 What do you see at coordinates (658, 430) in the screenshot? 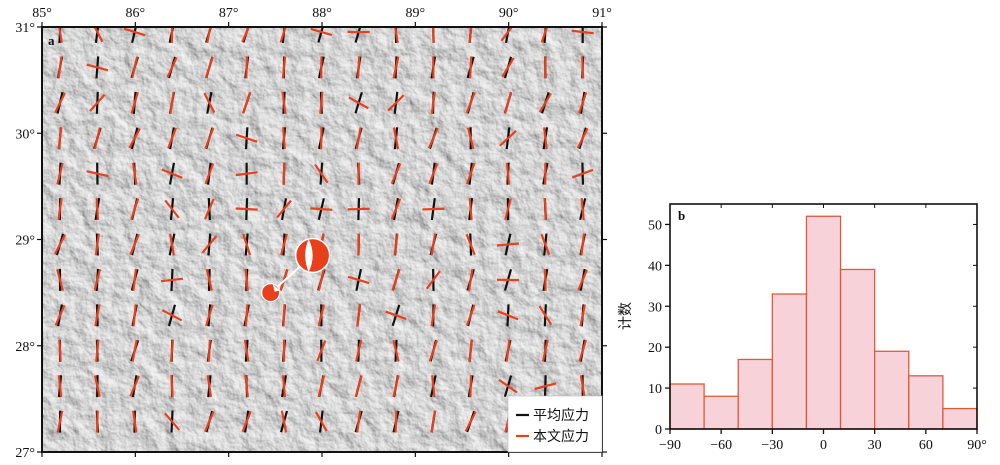
I see `y-tick-label: 0` at bounding box center [658, 430].